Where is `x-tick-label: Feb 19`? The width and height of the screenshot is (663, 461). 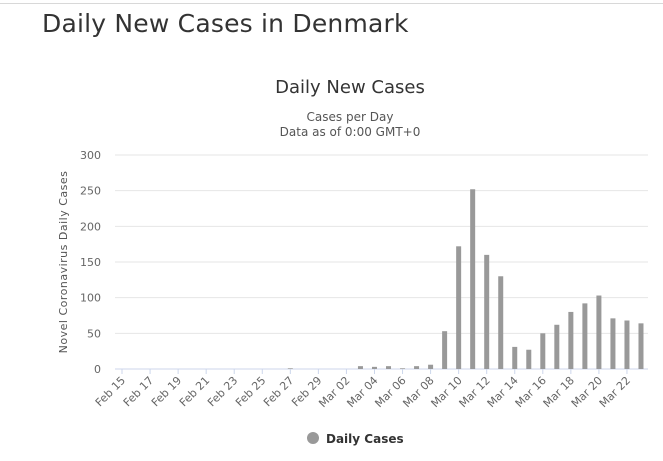 x-tick-label: Feb 19 is located at coordinates (166, 391).